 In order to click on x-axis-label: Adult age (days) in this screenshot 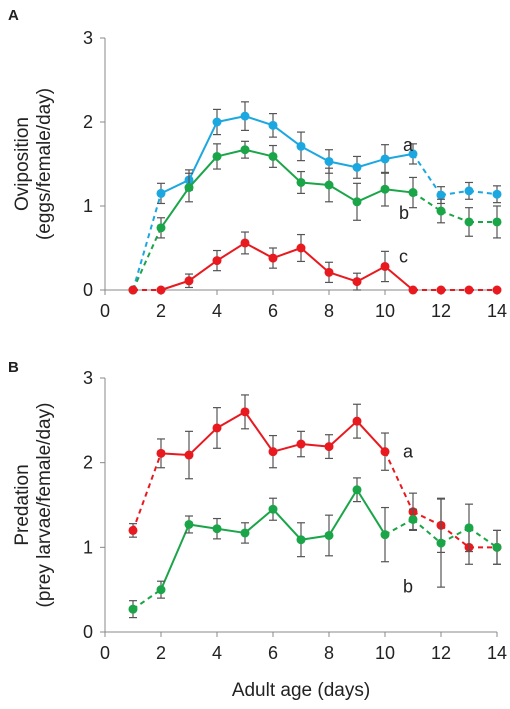, I will do `click(301, 690)`.